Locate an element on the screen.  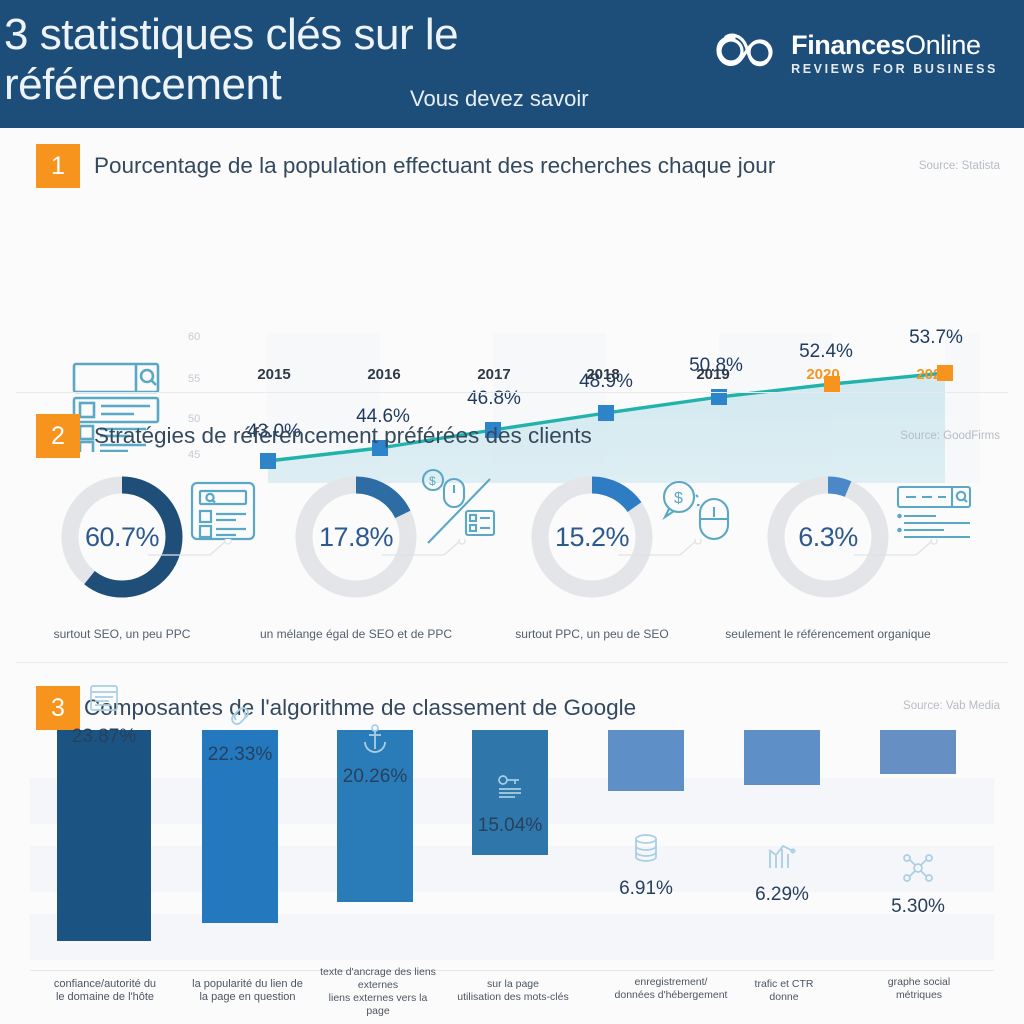
bar-caption-7: graphe social métriques is located at coordinates (919, 988).